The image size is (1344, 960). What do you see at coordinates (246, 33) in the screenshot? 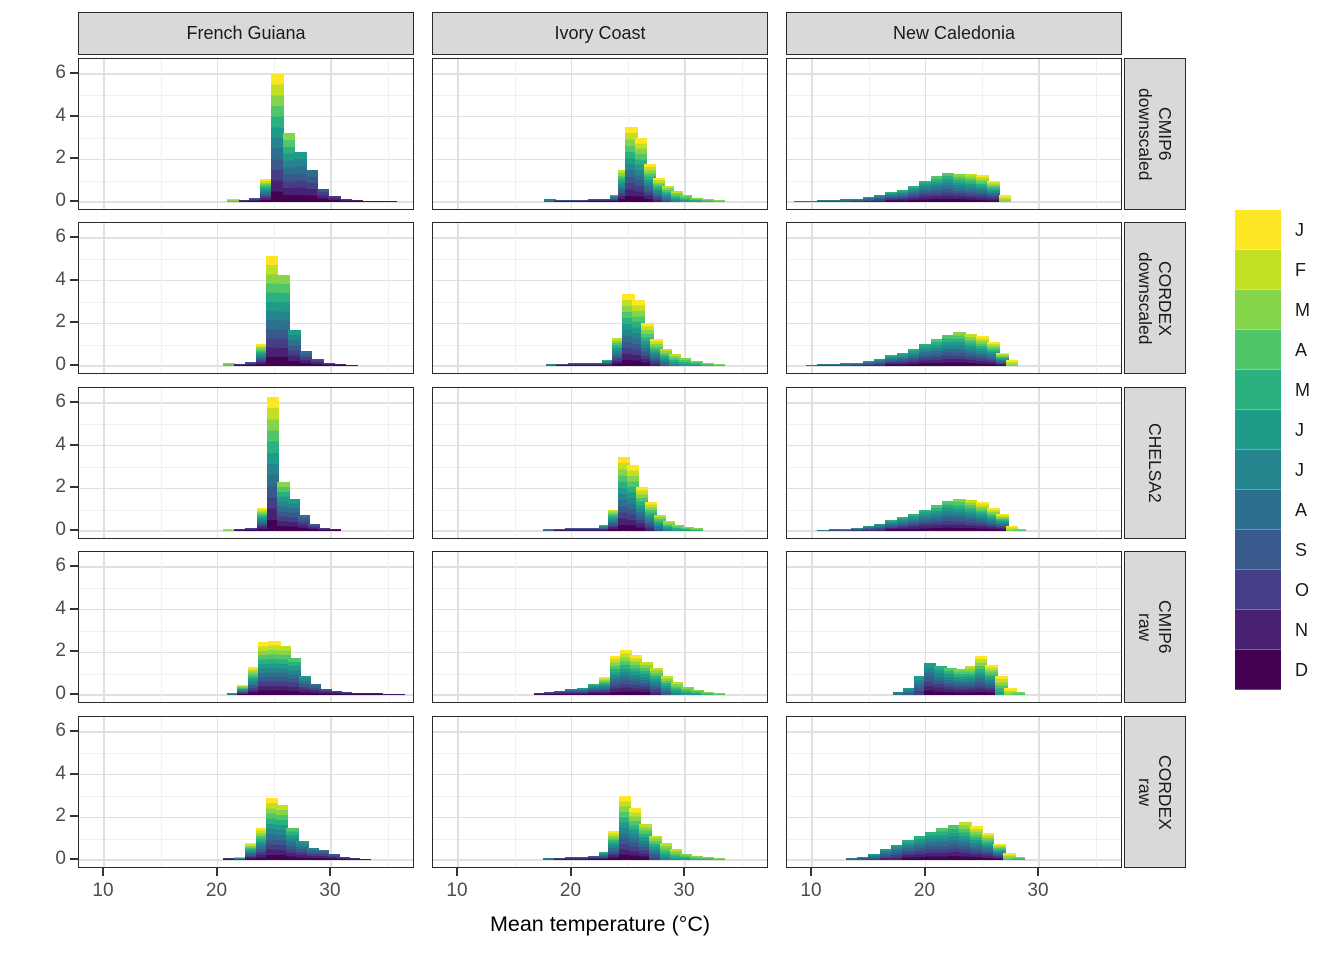
I see `facet-col-strip: French Guiana` at bounding box center [246, 33].